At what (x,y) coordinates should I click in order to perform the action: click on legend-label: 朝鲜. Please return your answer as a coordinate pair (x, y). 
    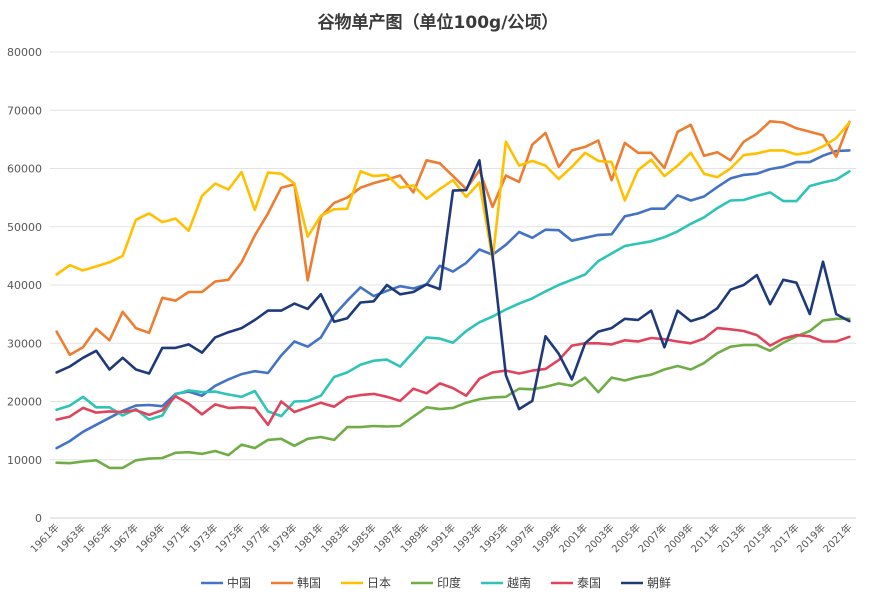
    Looking at the image, I should click on (659, 583).